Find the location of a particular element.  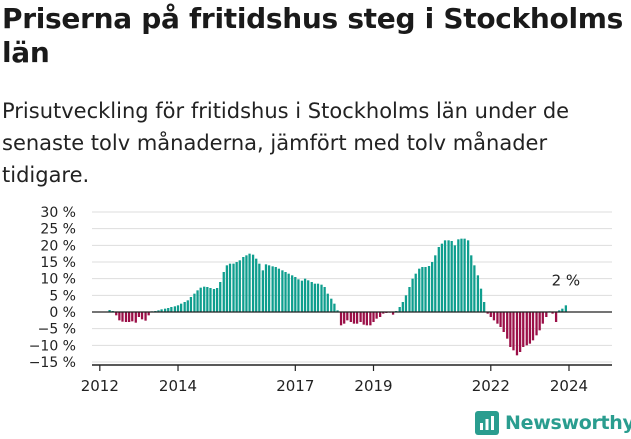

y-tick-label: −5 % is located at coordinates (57, 330).